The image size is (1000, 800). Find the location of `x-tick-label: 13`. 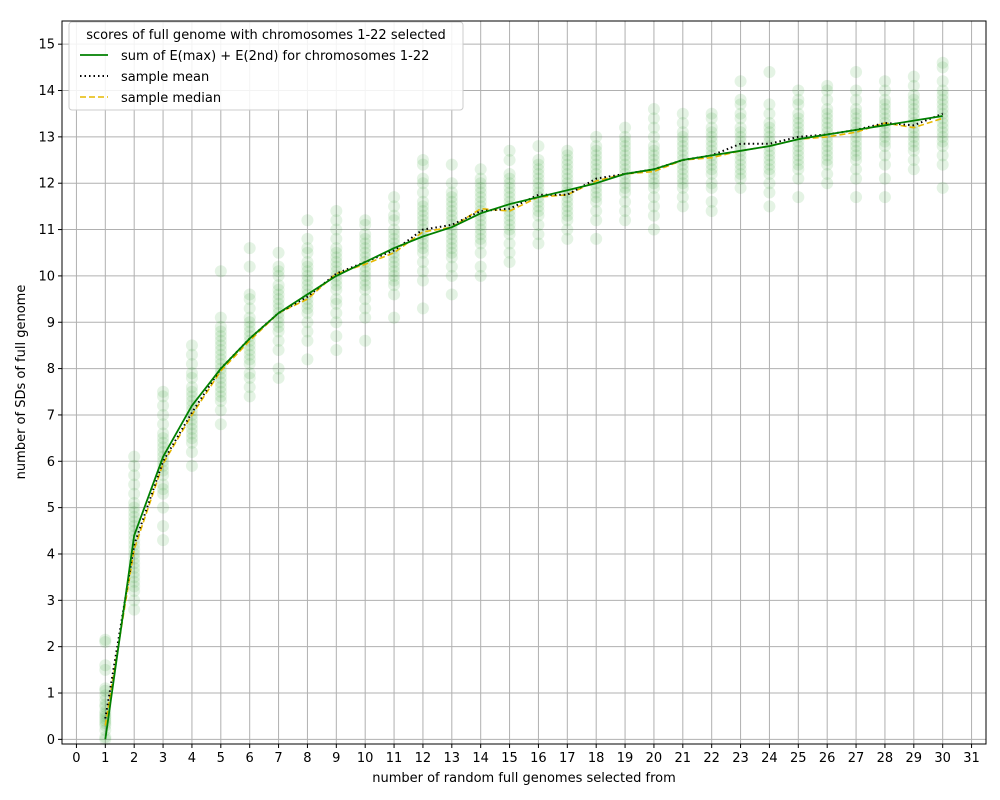

x-tick-label: 13 is located at coordinates (452, 758).